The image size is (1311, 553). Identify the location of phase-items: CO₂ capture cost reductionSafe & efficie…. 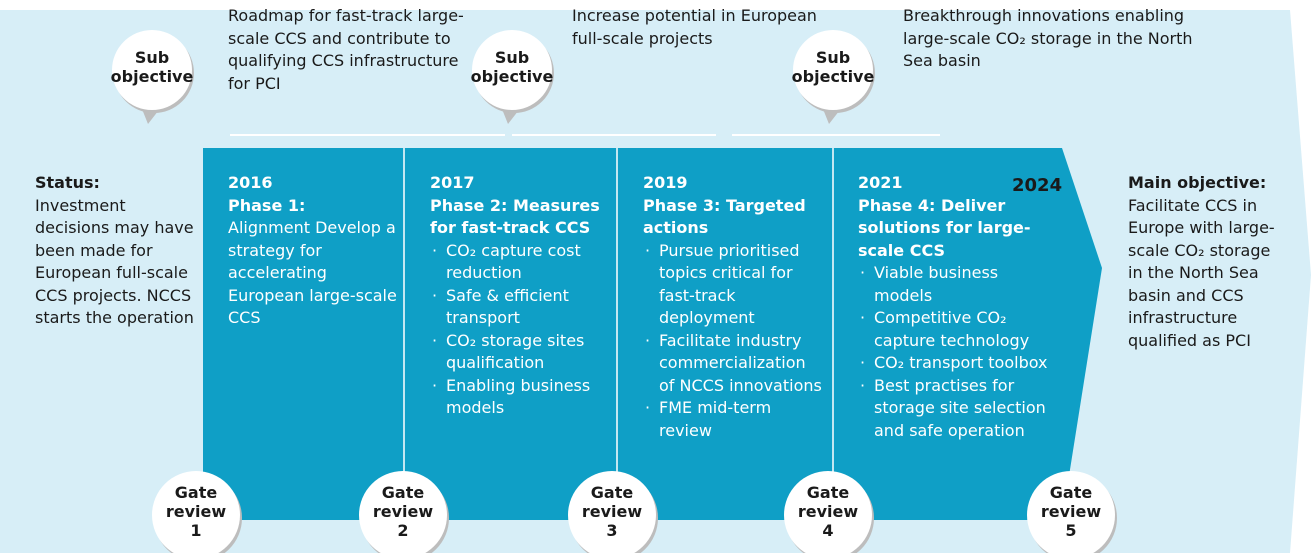
(520, 330).